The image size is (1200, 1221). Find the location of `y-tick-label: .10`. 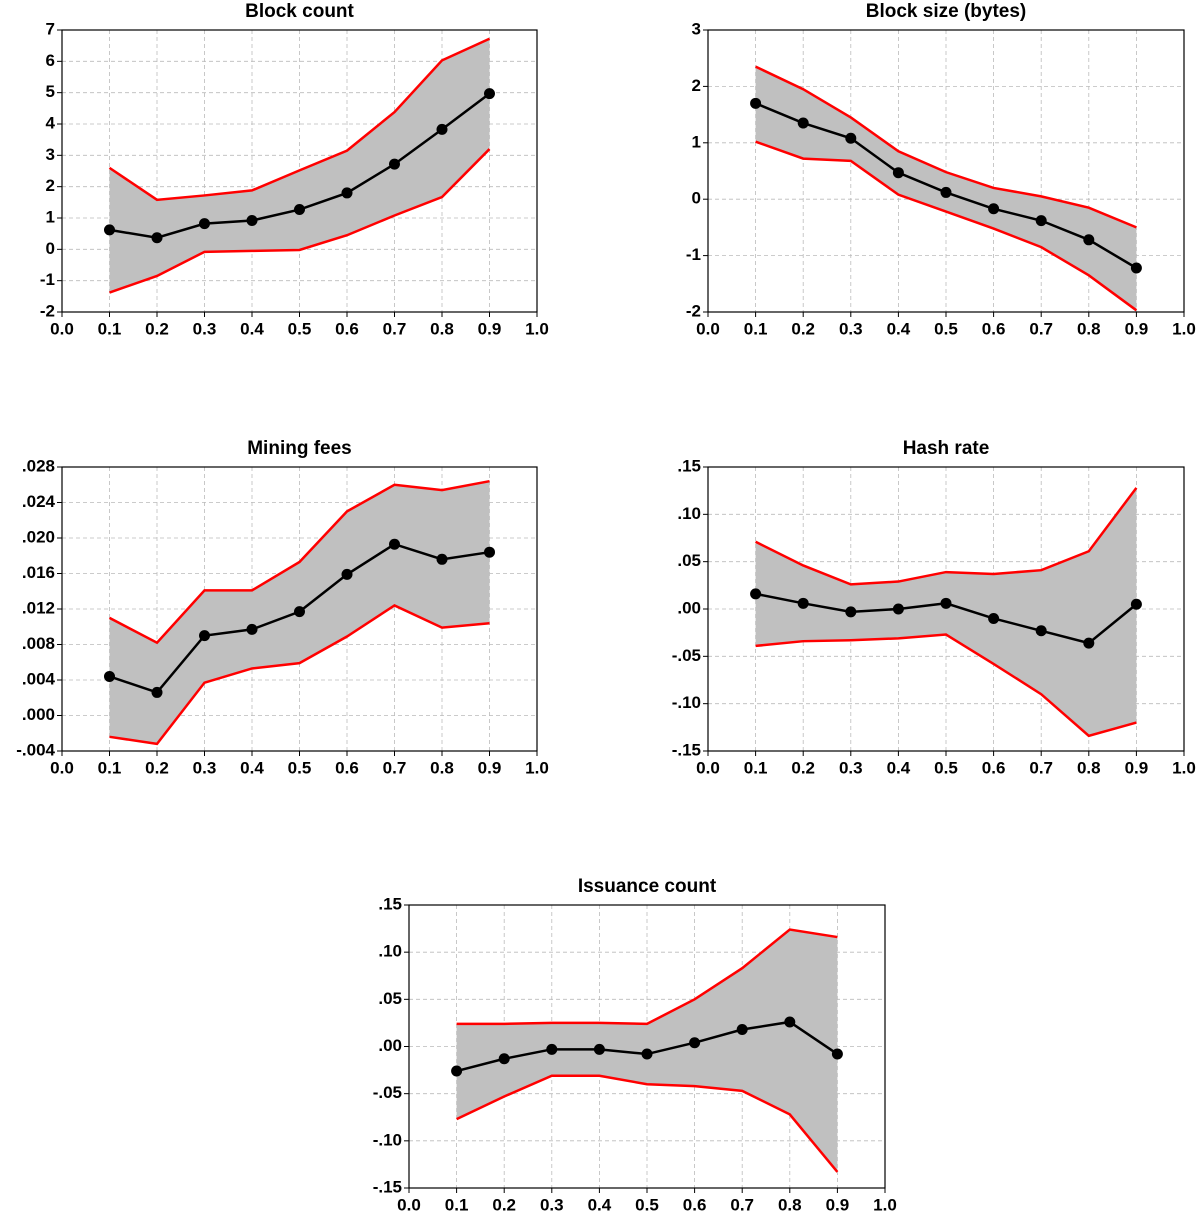

y-tick-label: .10 is located at coordinates (689, 513).